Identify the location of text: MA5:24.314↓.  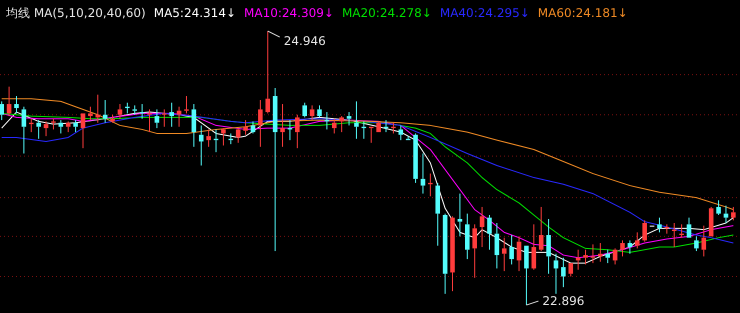
(195, 13).